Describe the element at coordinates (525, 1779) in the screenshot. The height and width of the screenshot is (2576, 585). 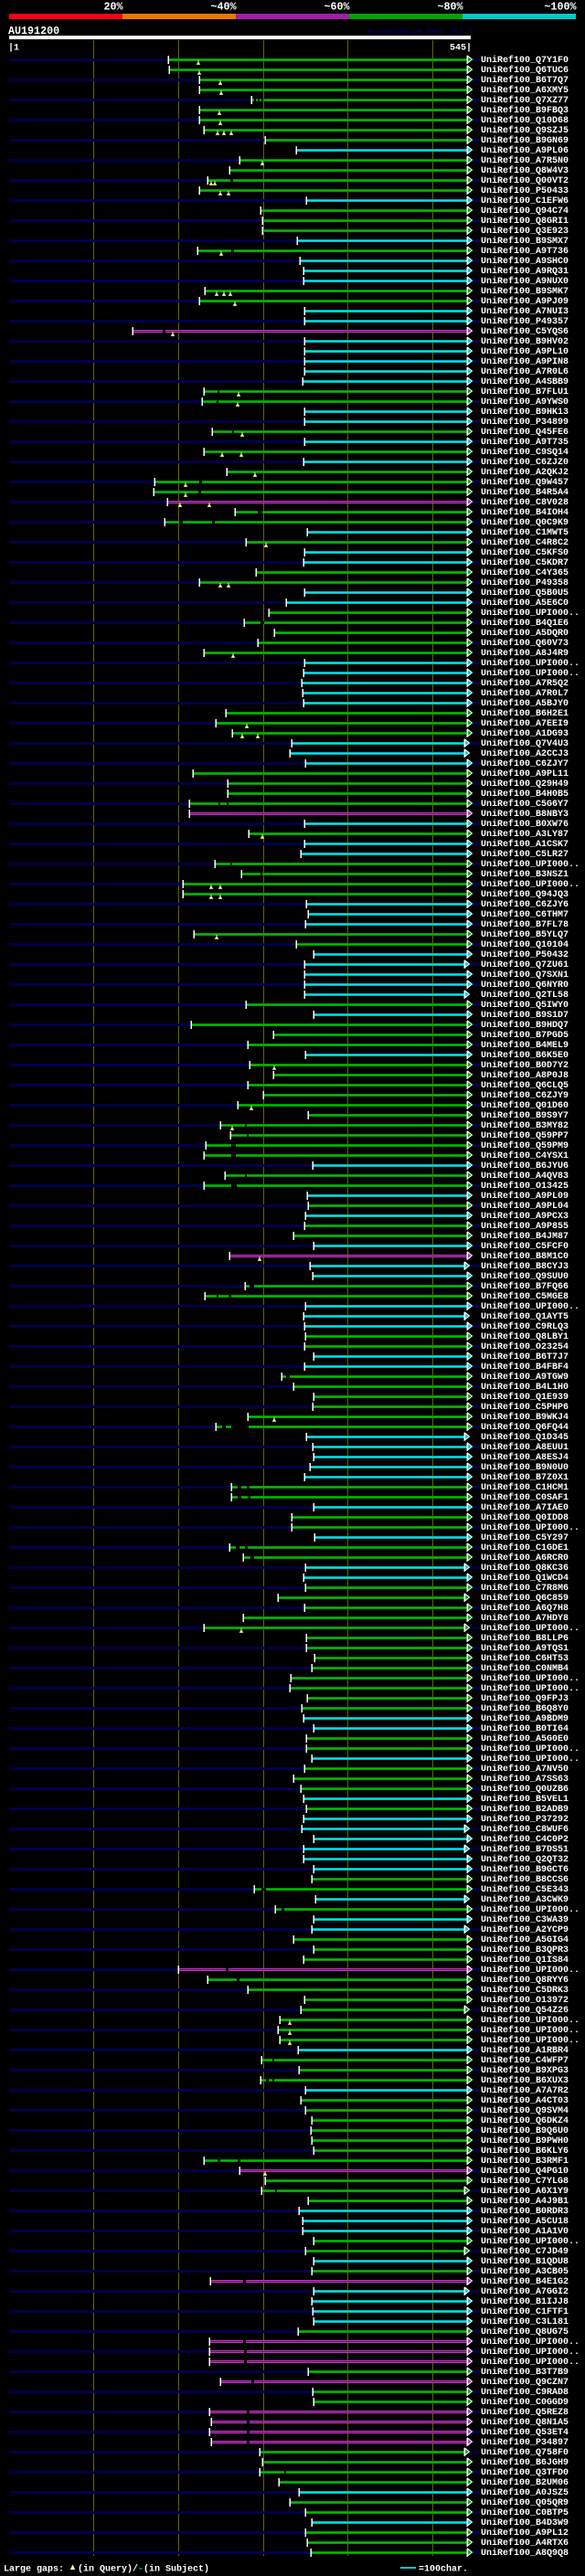
I see `svg-text: UniRef100_A7SS63` at that location.